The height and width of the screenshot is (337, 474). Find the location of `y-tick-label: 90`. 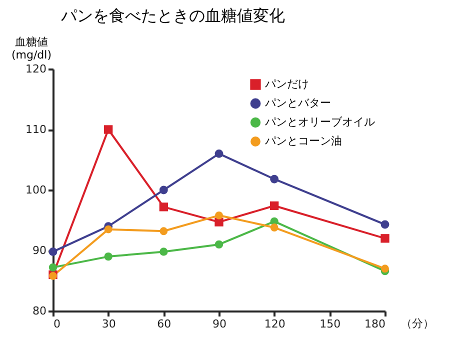

y-tick-label: 90 is located at coordinates (39, 250).